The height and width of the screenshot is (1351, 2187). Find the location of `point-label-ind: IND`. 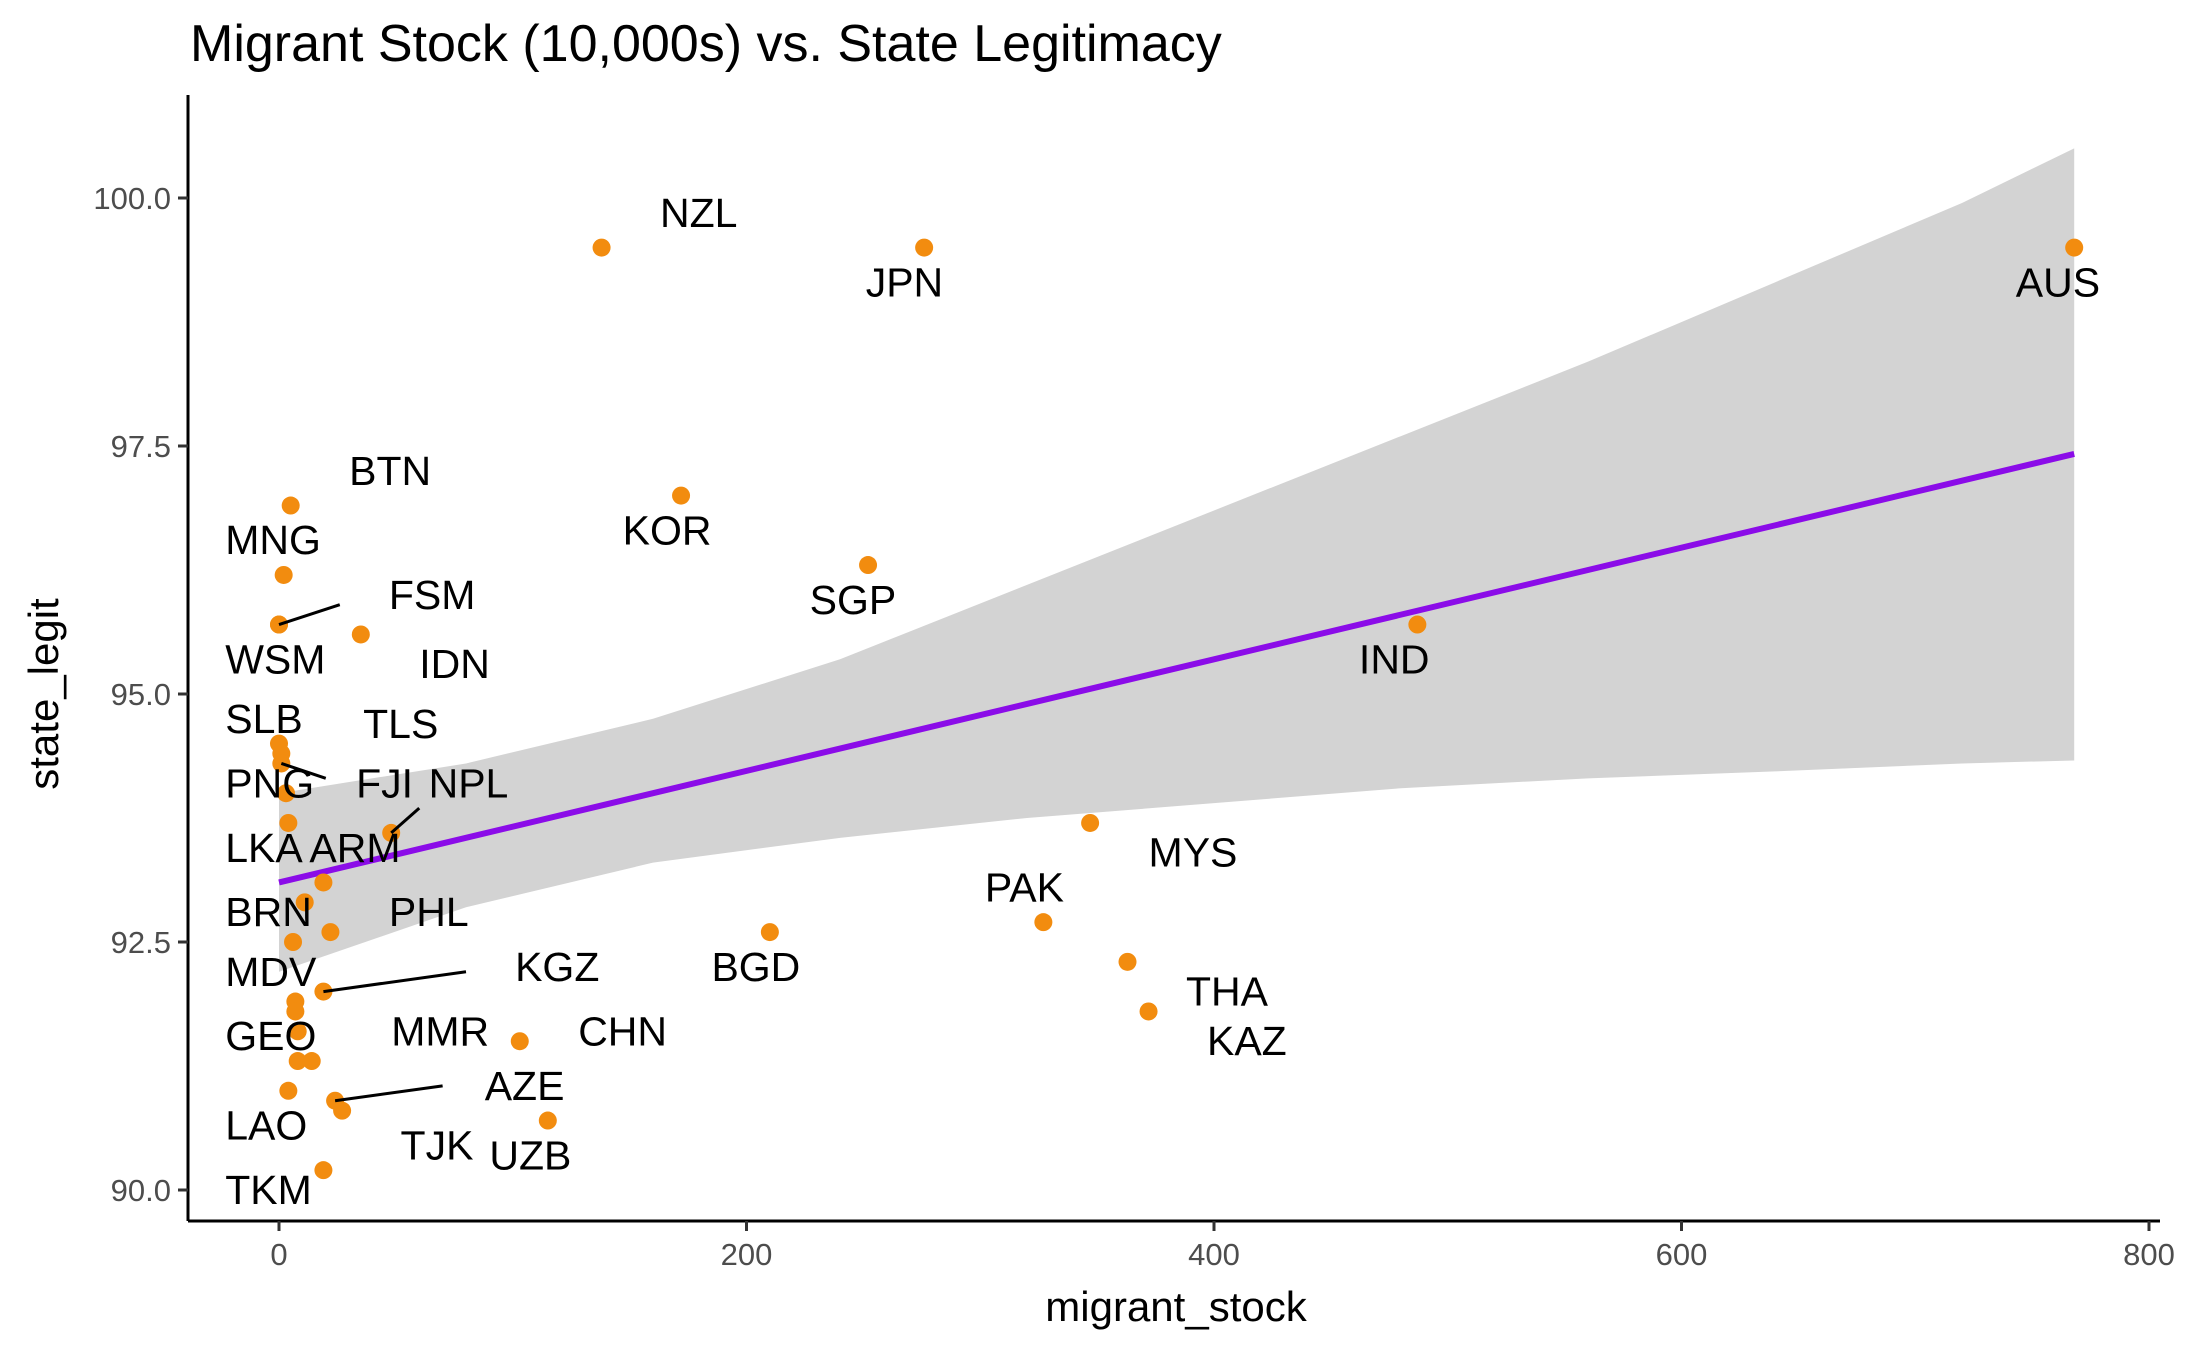

point-label-ind: IND is located at coordinates (1394, 659).